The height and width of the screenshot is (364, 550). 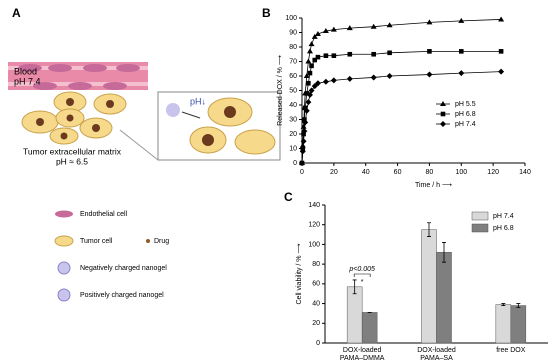 I want to click on legend-text: Endothelial cell, so click(x=104, y=214).